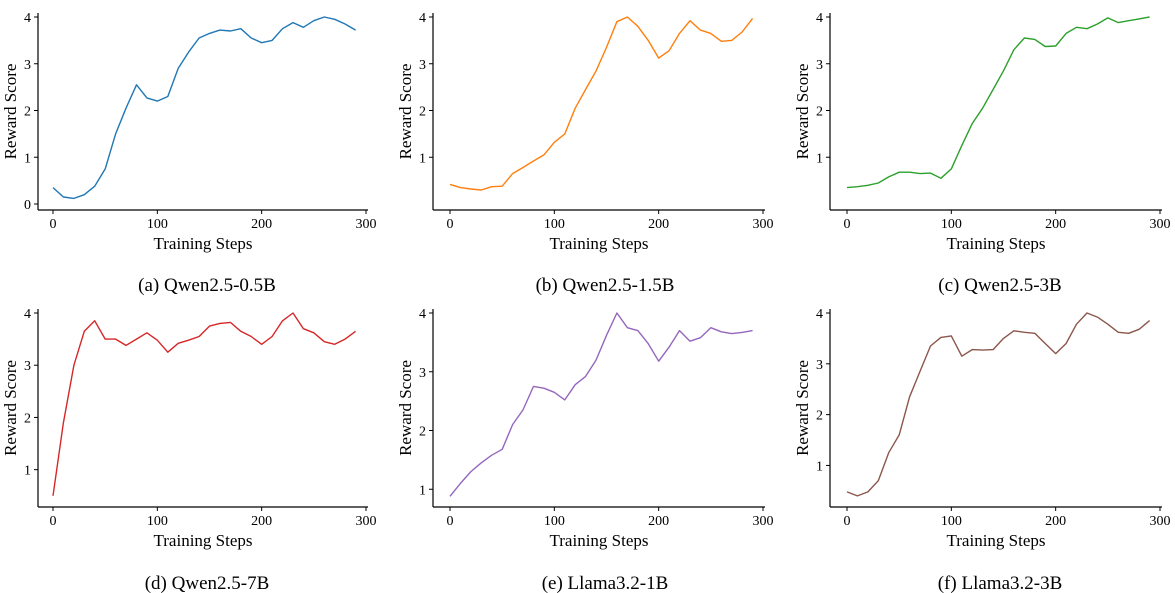  I want to click on panel-caption: (a) Qwen2.5-0.5B, so click(207, 285).